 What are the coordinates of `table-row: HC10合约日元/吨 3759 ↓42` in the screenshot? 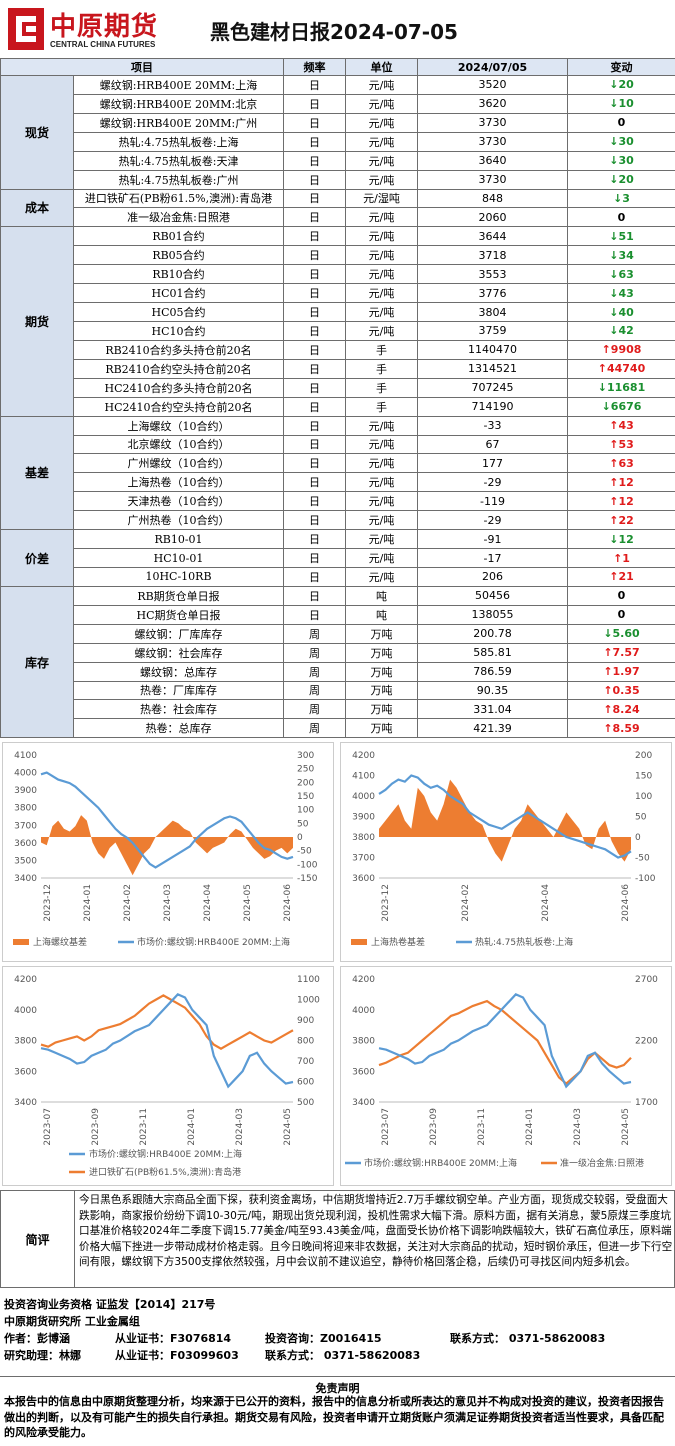 It's located at (338, 330).